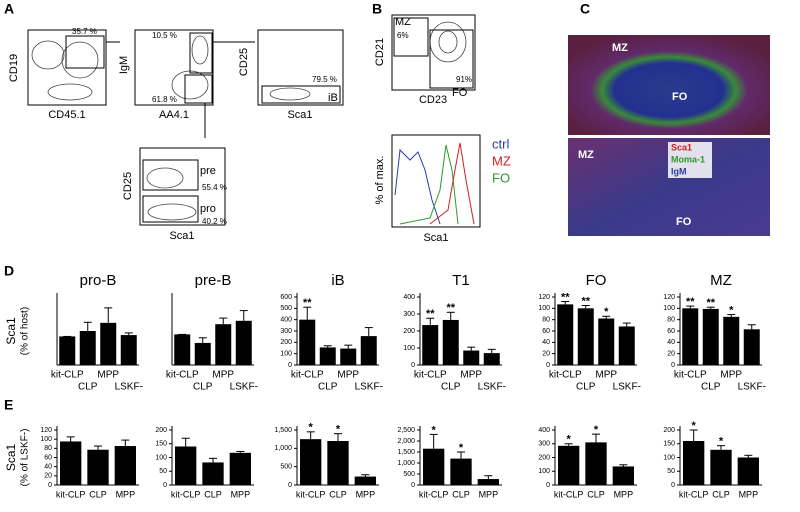 The height and width of the screenshot is (512, 800). What do you see at coordinates (669, 85) in the screenshot?
I see `micrograph` at bounding box center [669, 85].